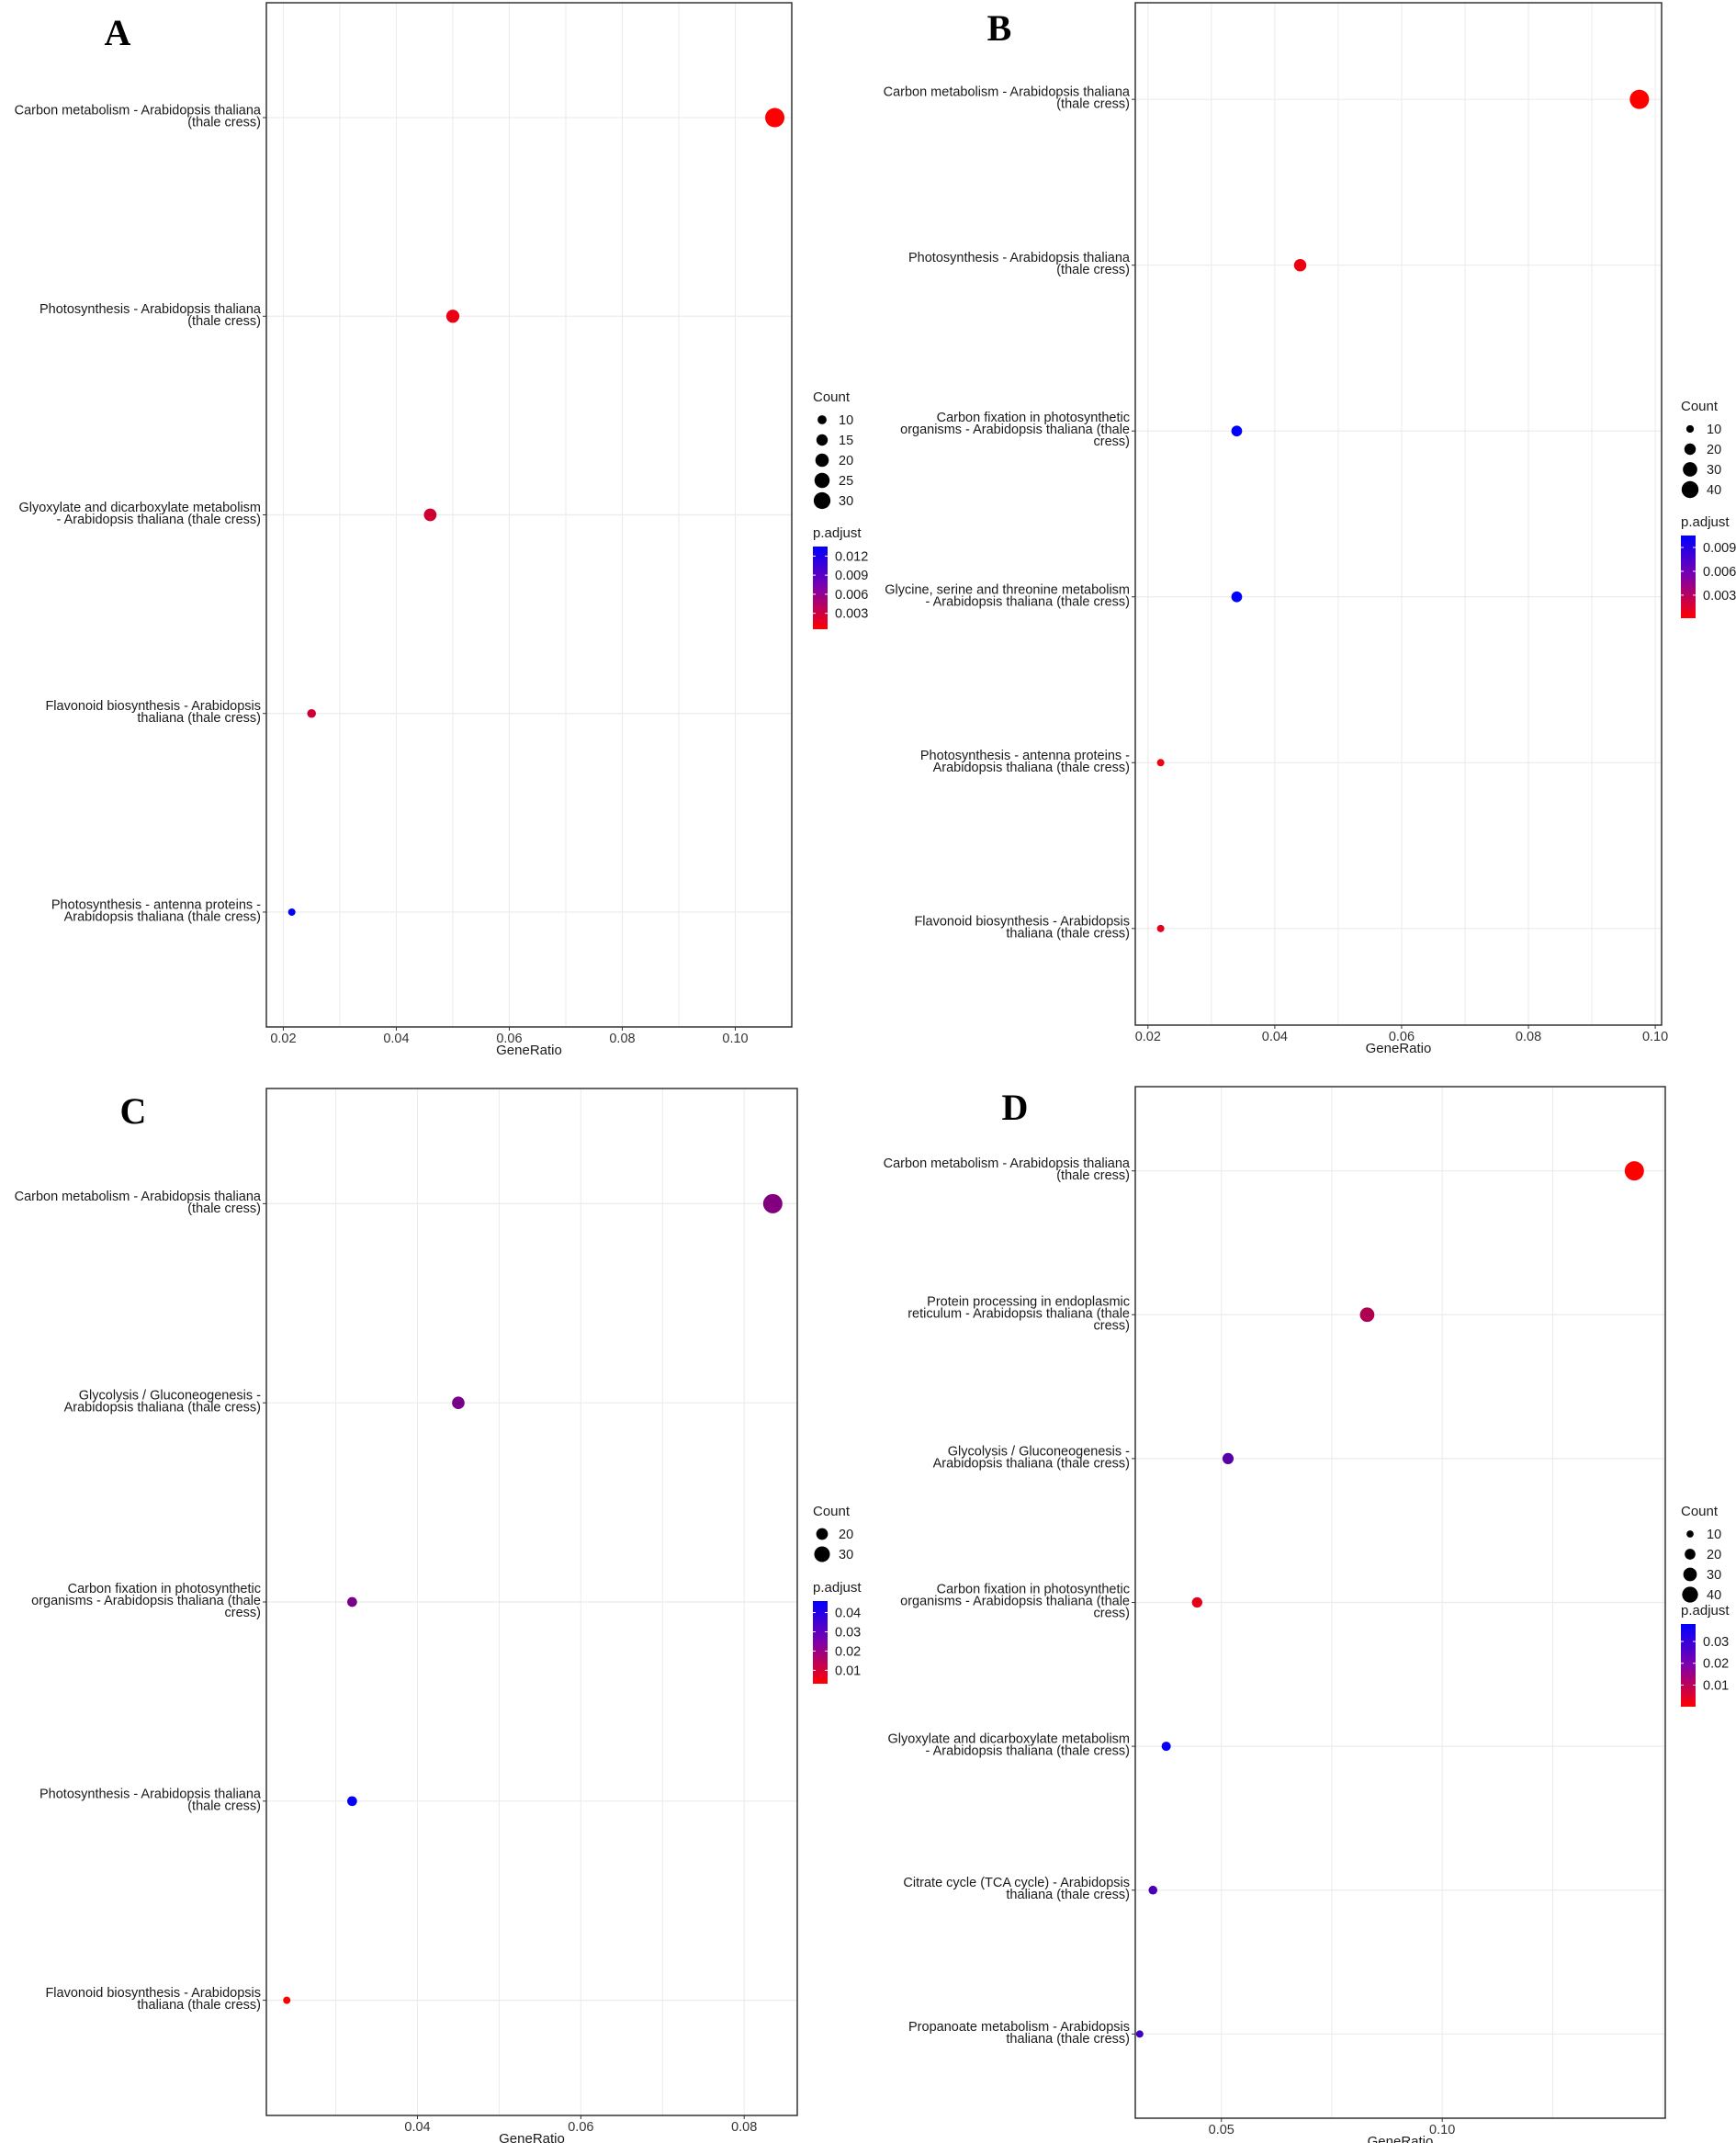 This screenshot has height=2143, width=1736. What do you see at coordinates (1398, 514) in the screenshot?
I see `panel-border` at bounding box center [1398, 514].